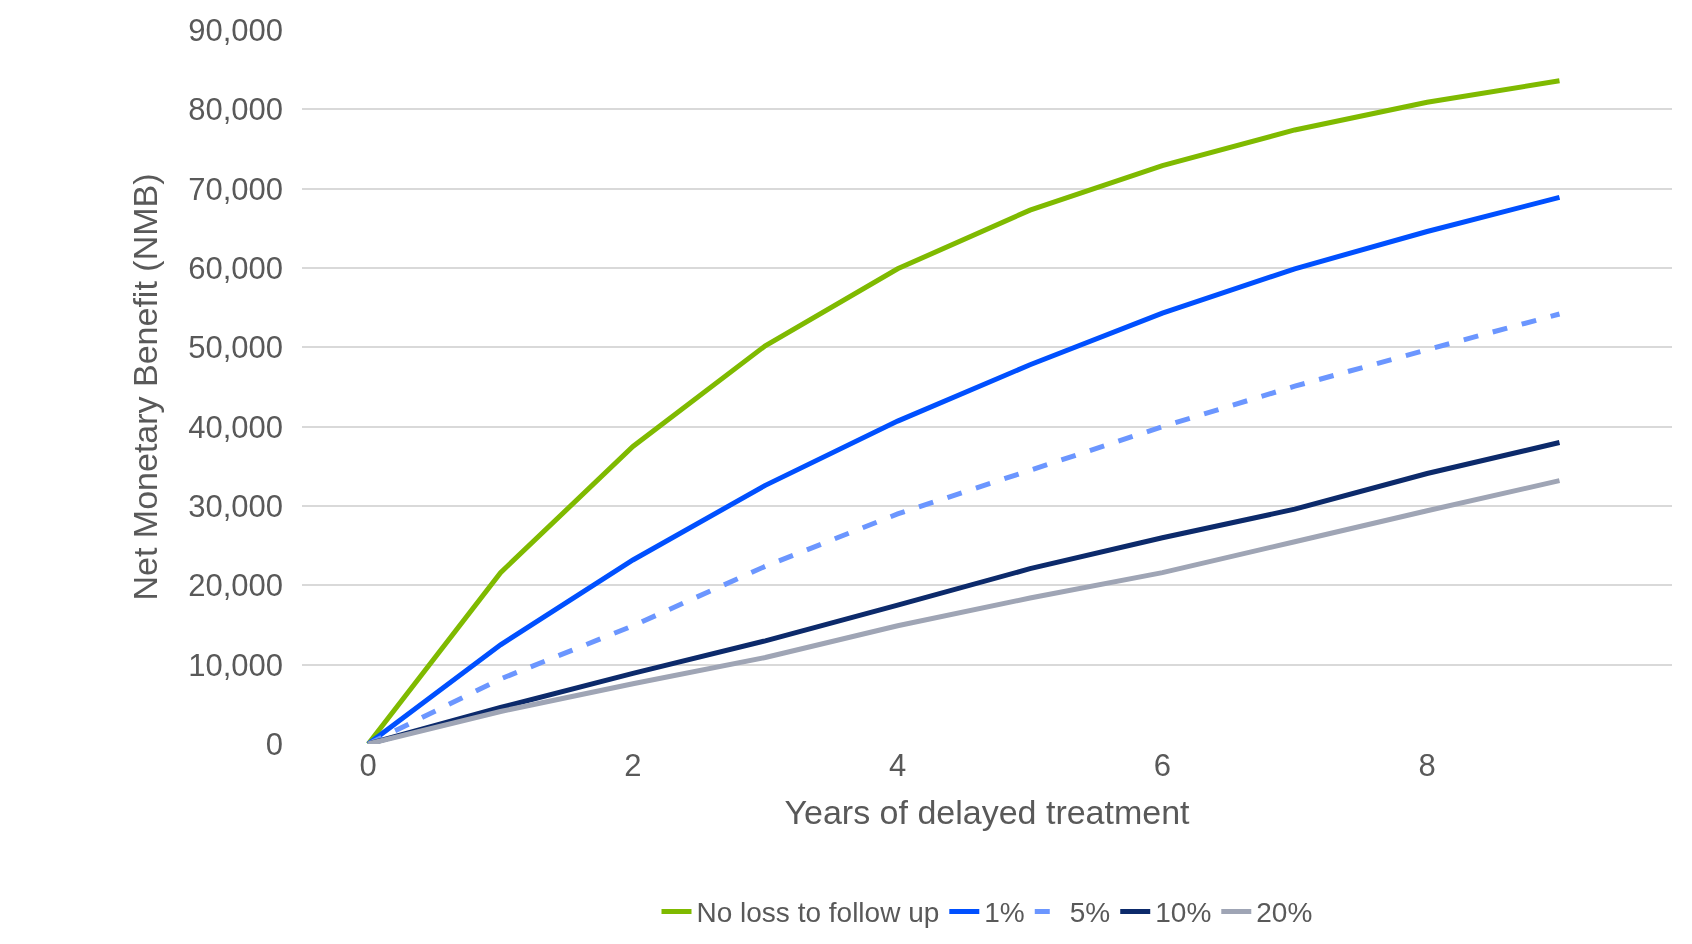 The width and height of the screenshot is (1692, 944). What do you see at coordinates (898, 765) in the screenshot?
I see `x-tick-label: 4` at bounding box center [898, 765].